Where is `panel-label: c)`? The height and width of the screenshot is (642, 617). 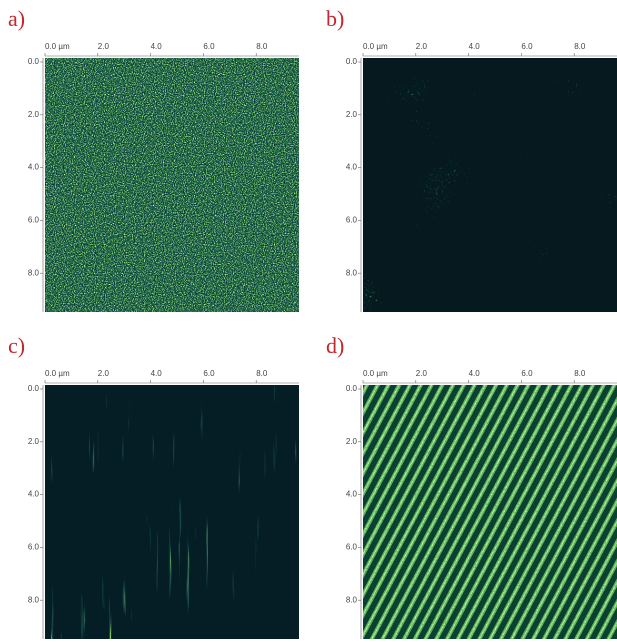
panel-label: c) is located at coordinates (16, 345).